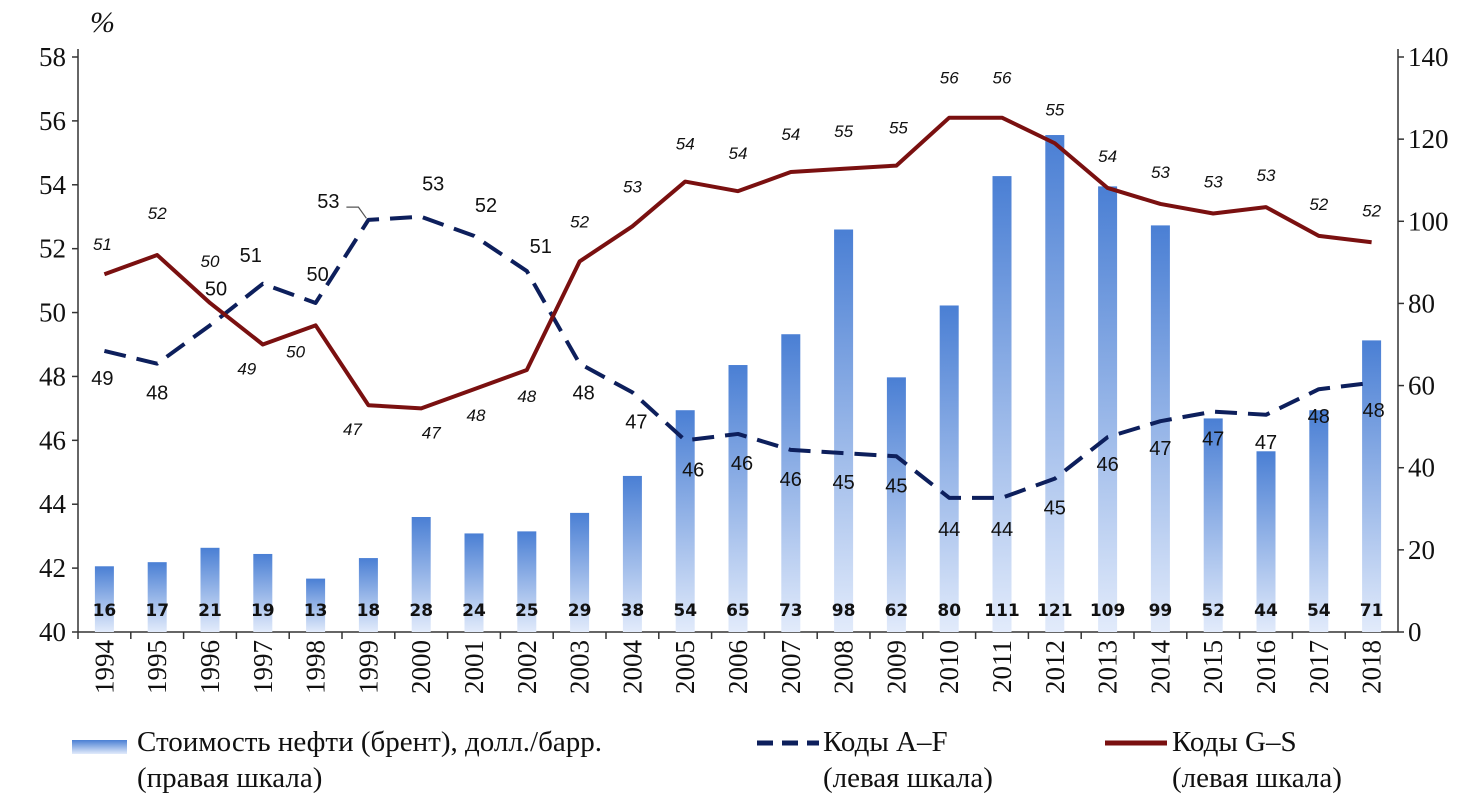 This screenshot has width=1483, height=802. I want to click on unit-label: %, so click(102, 22).